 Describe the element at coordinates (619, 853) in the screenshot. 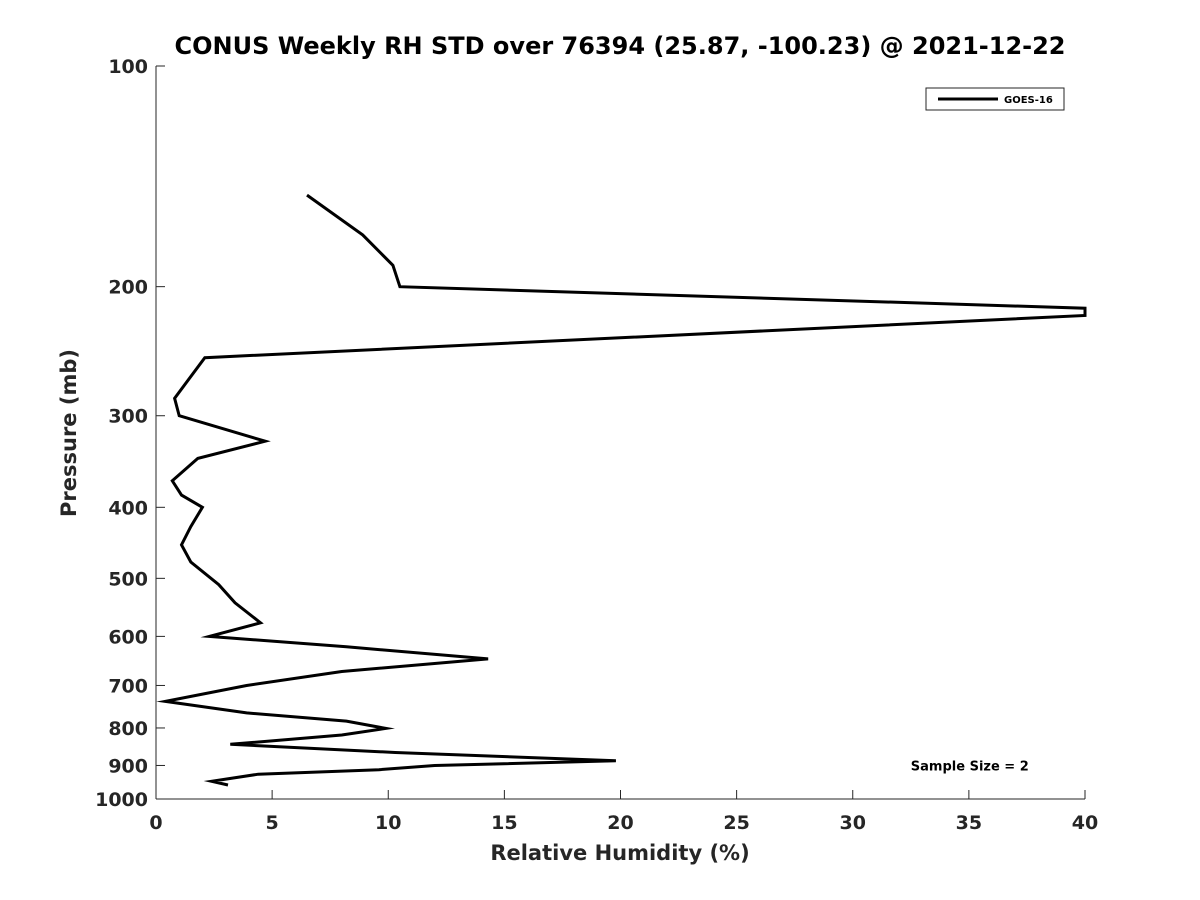

I see `x-axis-label: Relative Humidity (%)` at that location.